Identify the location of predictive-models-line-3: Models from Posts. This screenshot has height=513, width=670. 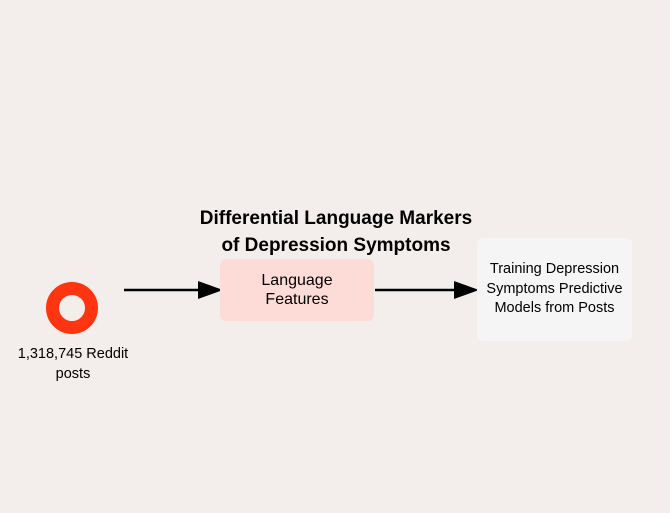
(554, 308).